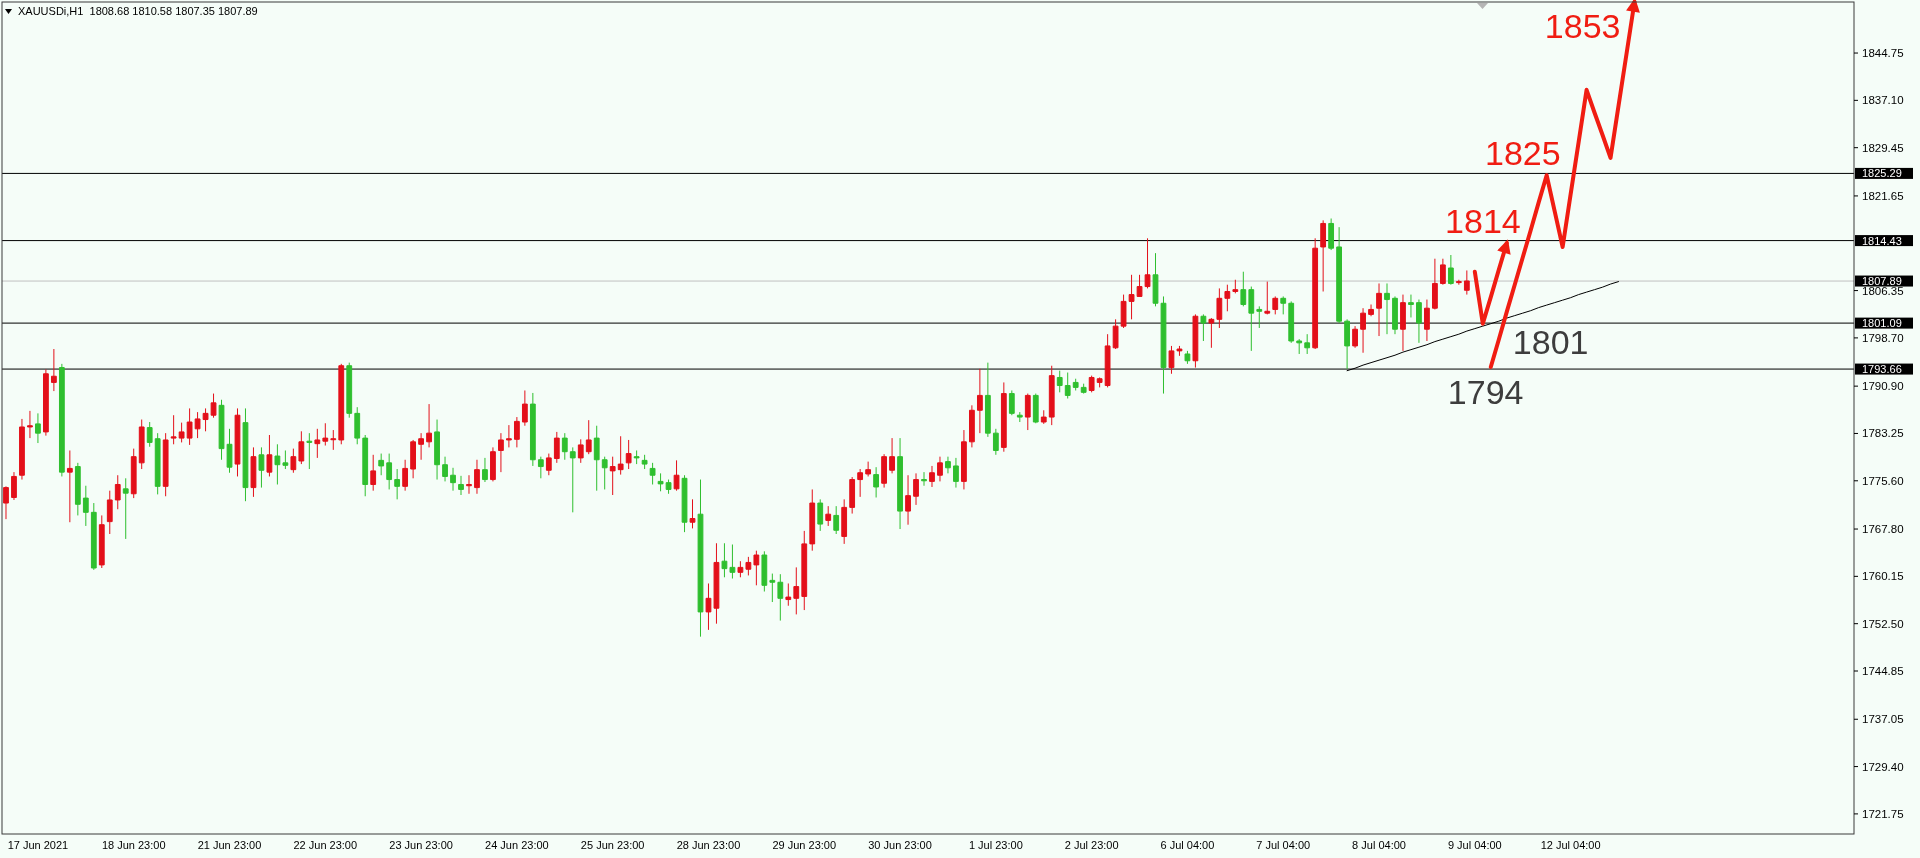 This screenshot has width=1920, height=858. I want to click on y-tick-label: 1767.80, so click(1883, 529).